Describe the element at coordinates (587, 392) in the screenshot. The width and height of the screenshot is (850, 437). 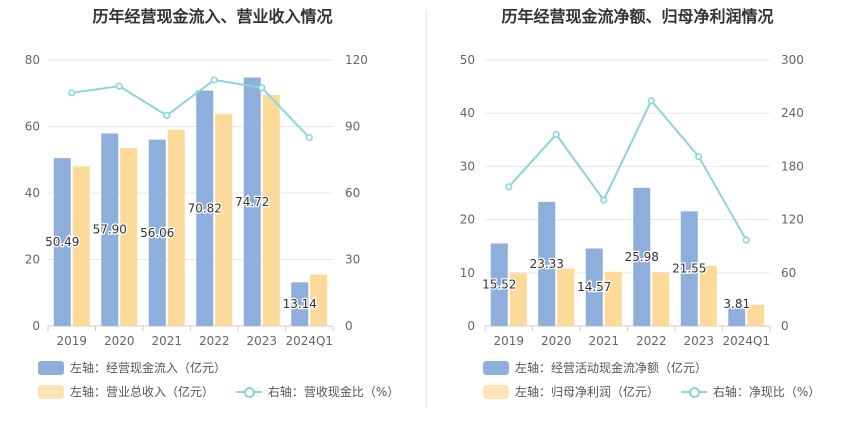
I see `legend-label: 左轴：归母净利润（亿元）` at that location.